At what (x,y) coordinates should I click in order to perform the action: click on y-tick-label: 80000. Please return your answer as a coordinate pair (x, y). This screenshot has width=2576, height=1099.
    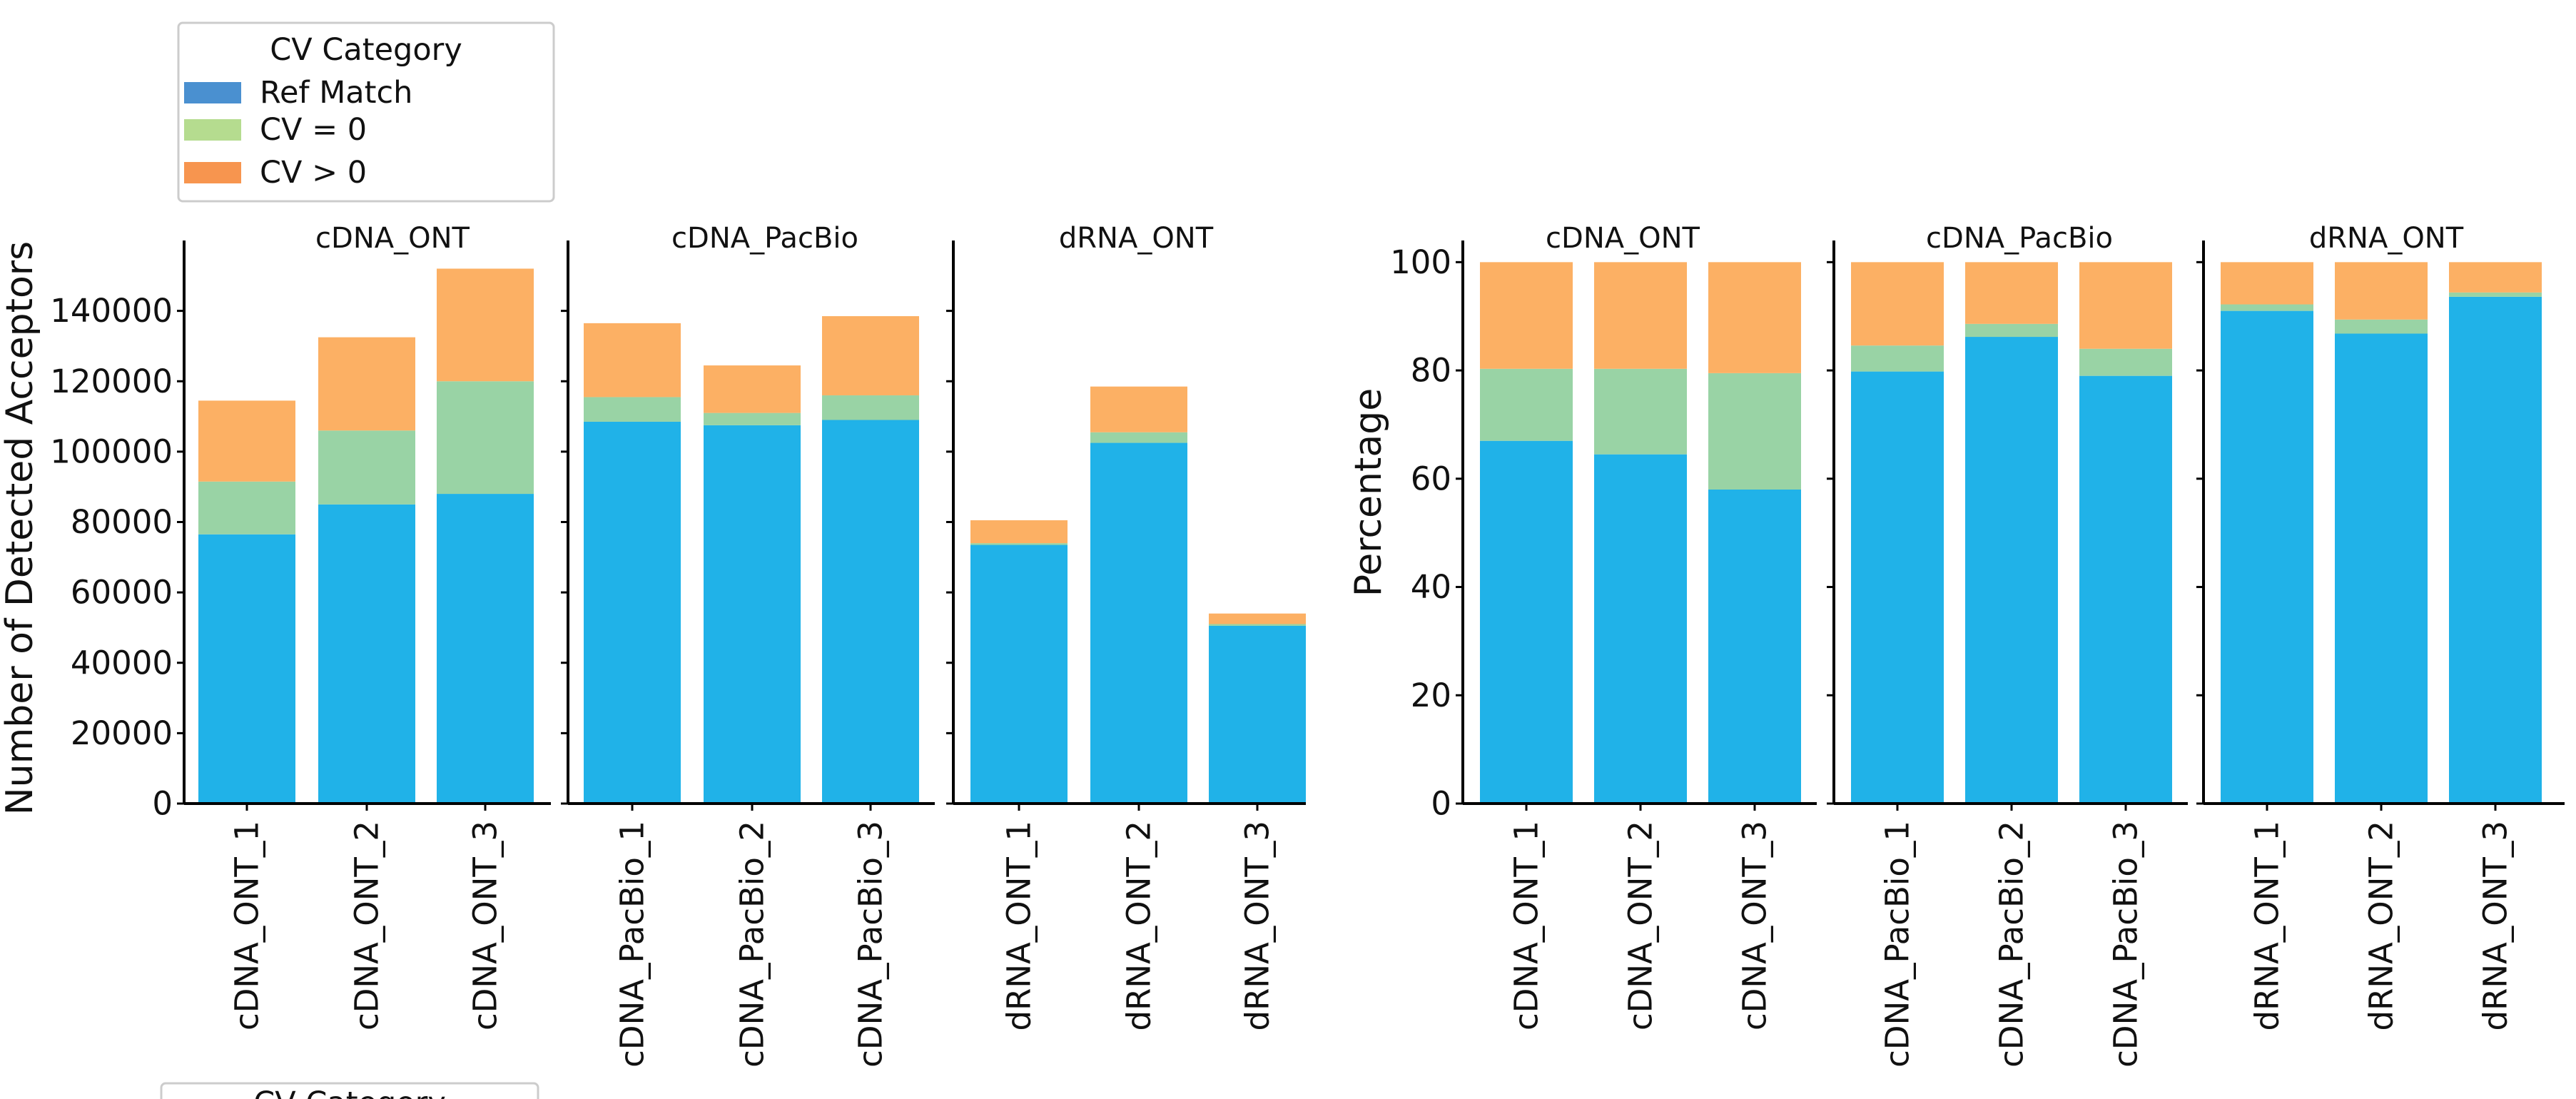
    Looking at the image, I should click on (122, 522).